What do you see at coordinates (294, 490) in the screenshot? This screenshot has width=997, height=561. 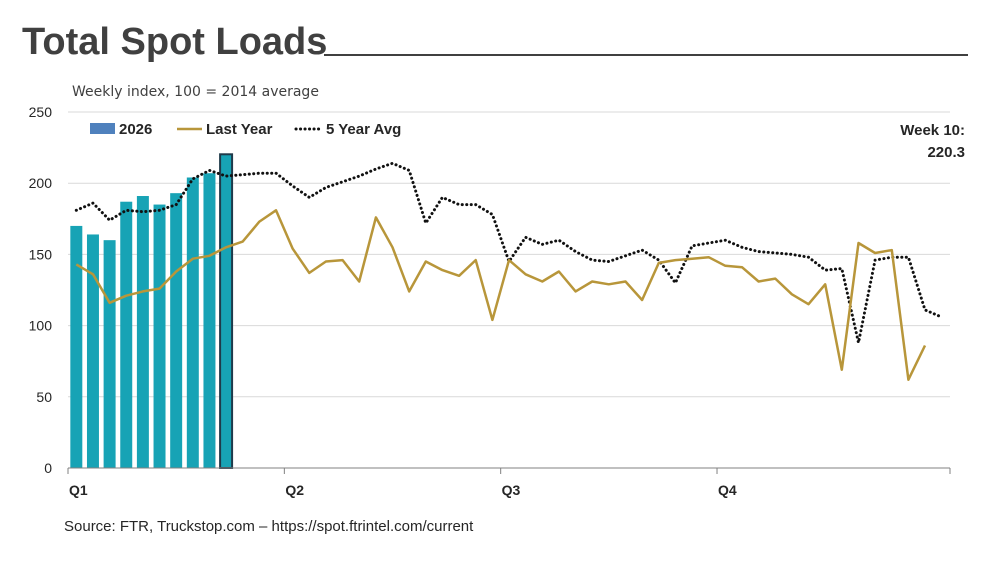 I see `x-quarter-label: Q2` at bounding box center [294, 490].